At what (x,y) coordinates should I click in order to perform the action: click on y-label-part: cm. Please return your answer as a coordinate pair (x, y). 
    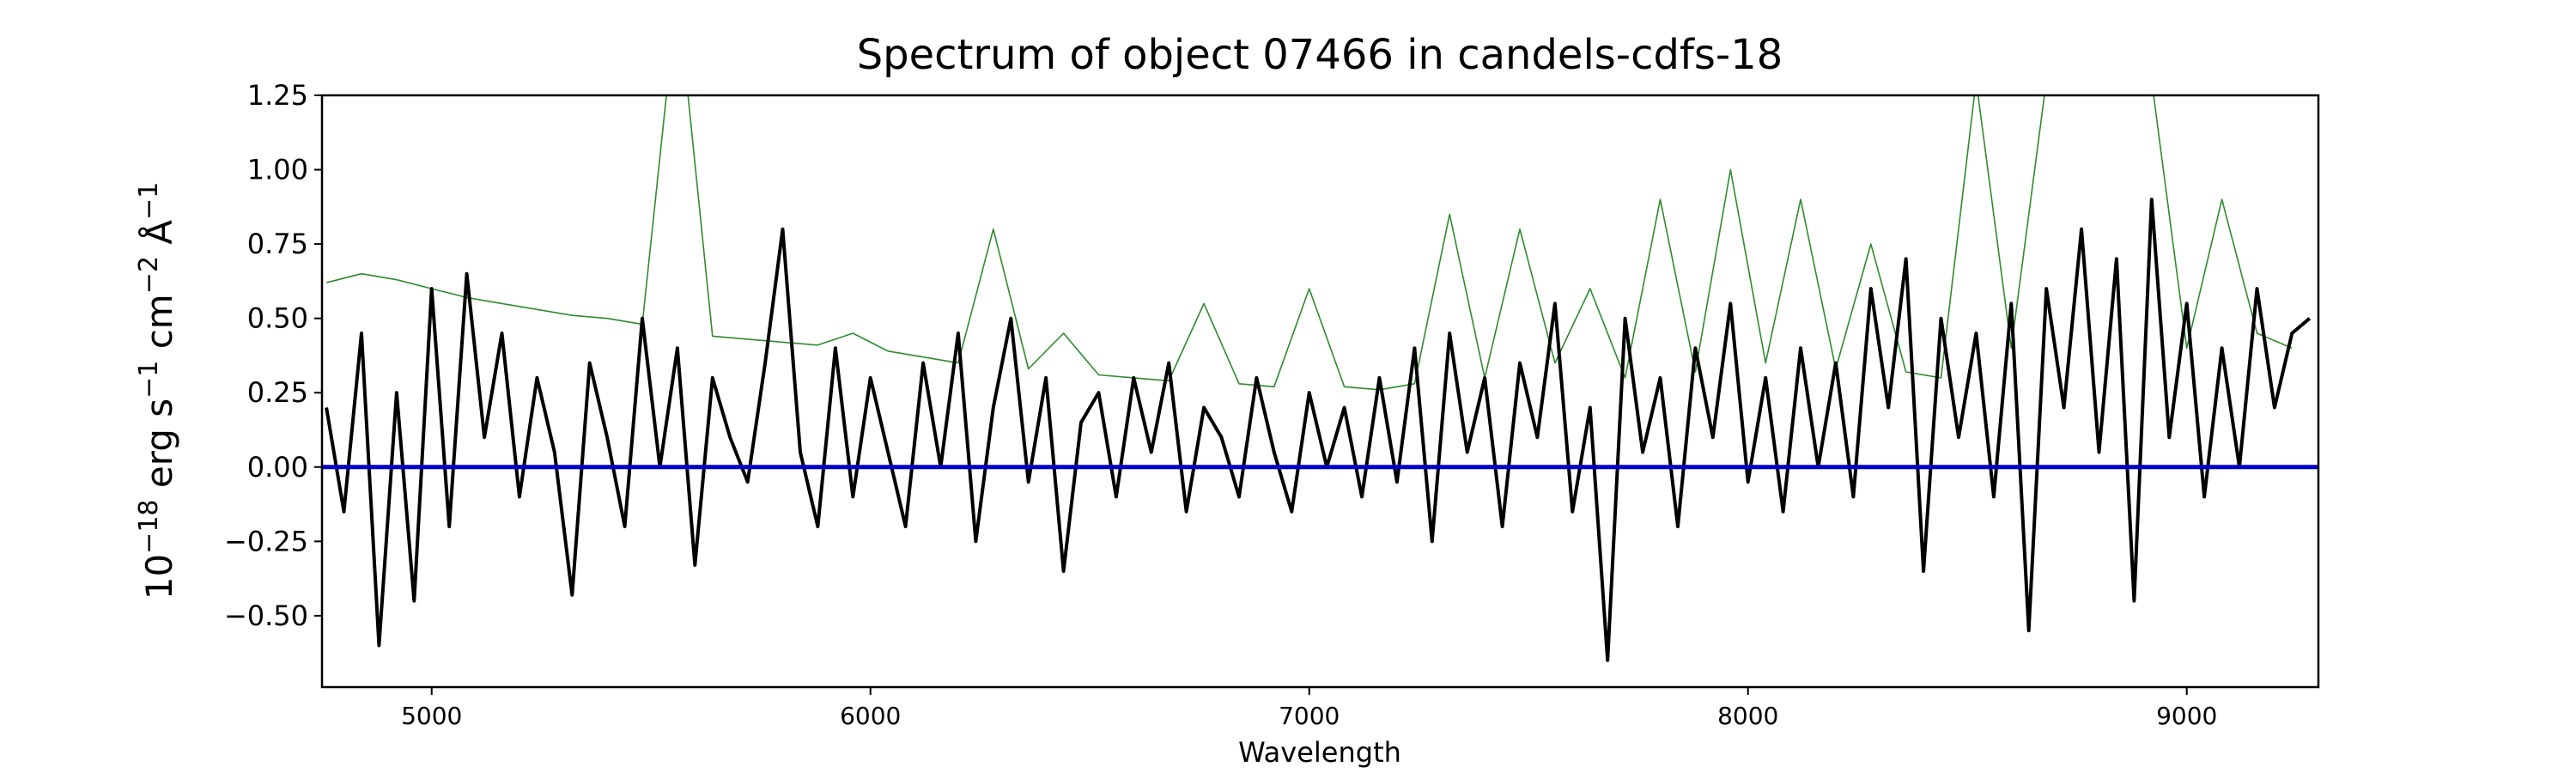
    Looking at the image, I should click on (159, 327).